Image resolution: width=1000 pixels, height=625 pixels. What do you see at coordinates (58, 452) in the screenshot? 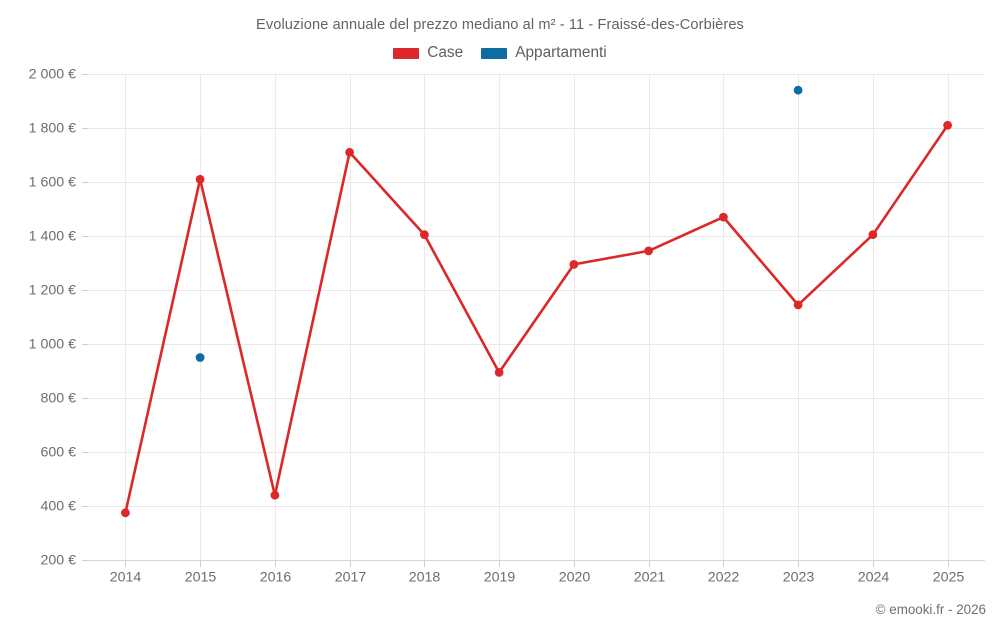
I see `y-axis-tick-label: 600 €` at bounding box center [58, 452].